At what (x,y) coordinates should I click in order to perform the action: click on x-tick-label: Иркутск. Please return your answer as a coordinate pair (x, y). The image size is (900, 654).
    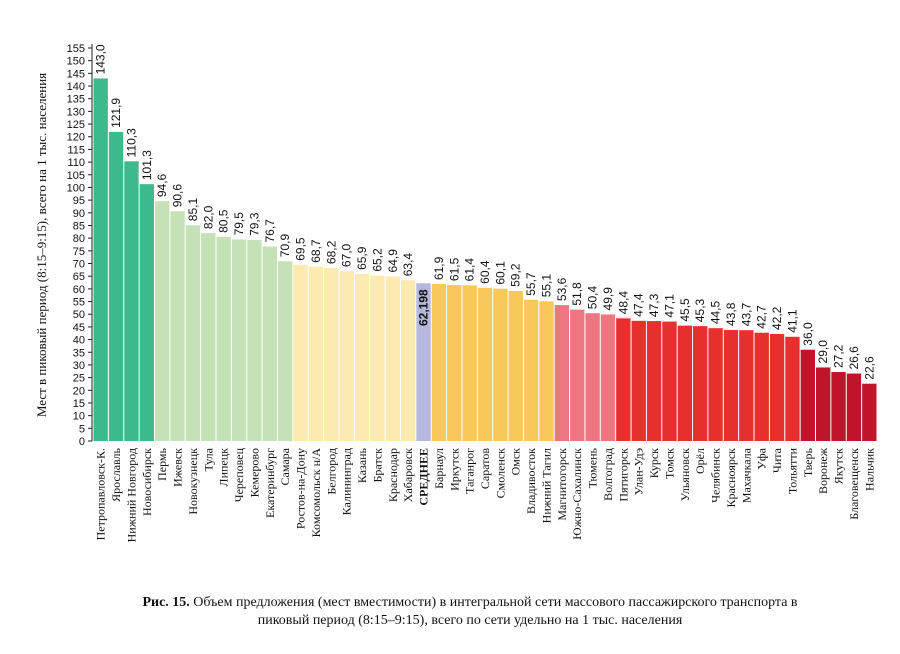
    Looking at the image, I should click on (454, 469).